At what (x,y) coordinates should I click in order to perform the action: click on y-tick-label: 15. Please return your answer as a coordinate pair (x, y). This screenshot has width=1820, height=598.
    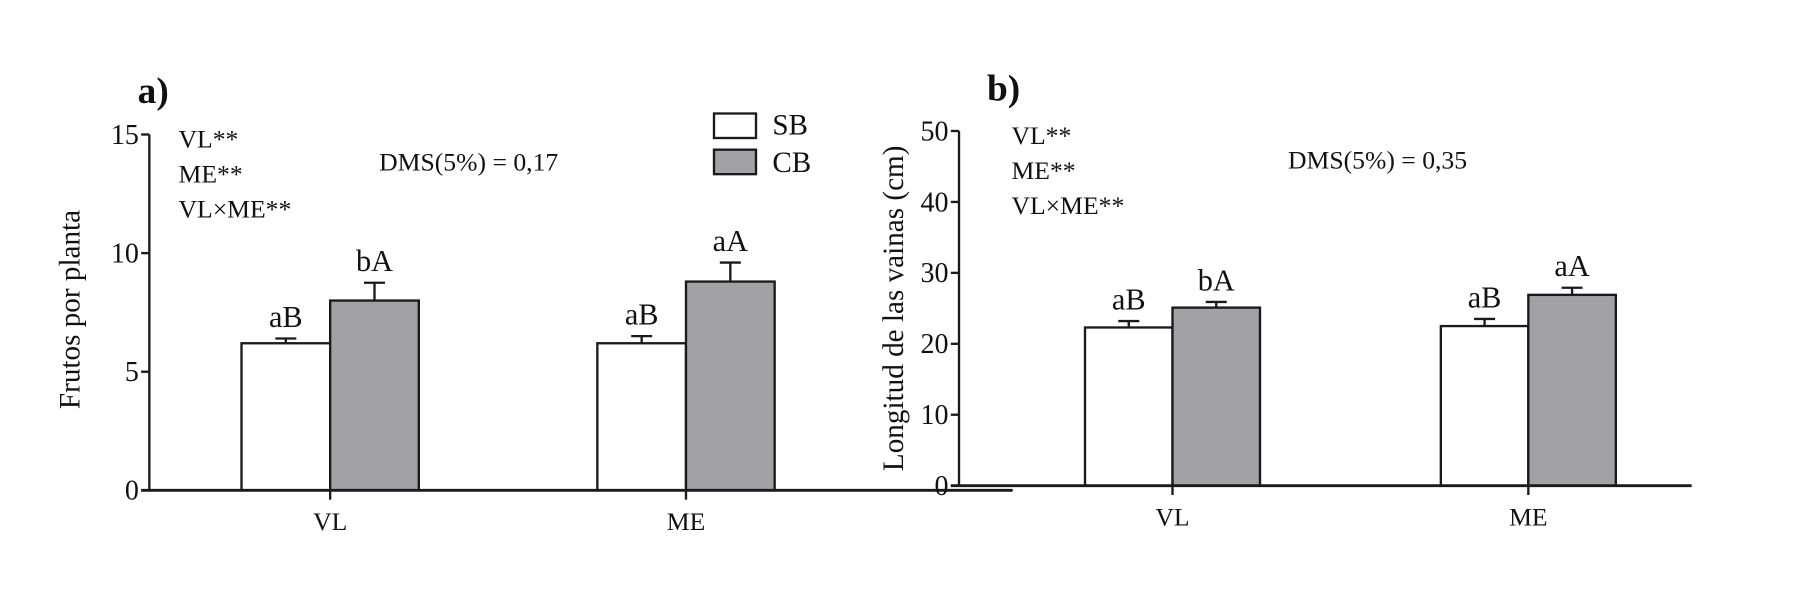
    Looking at the image, I should click on (125, 135).